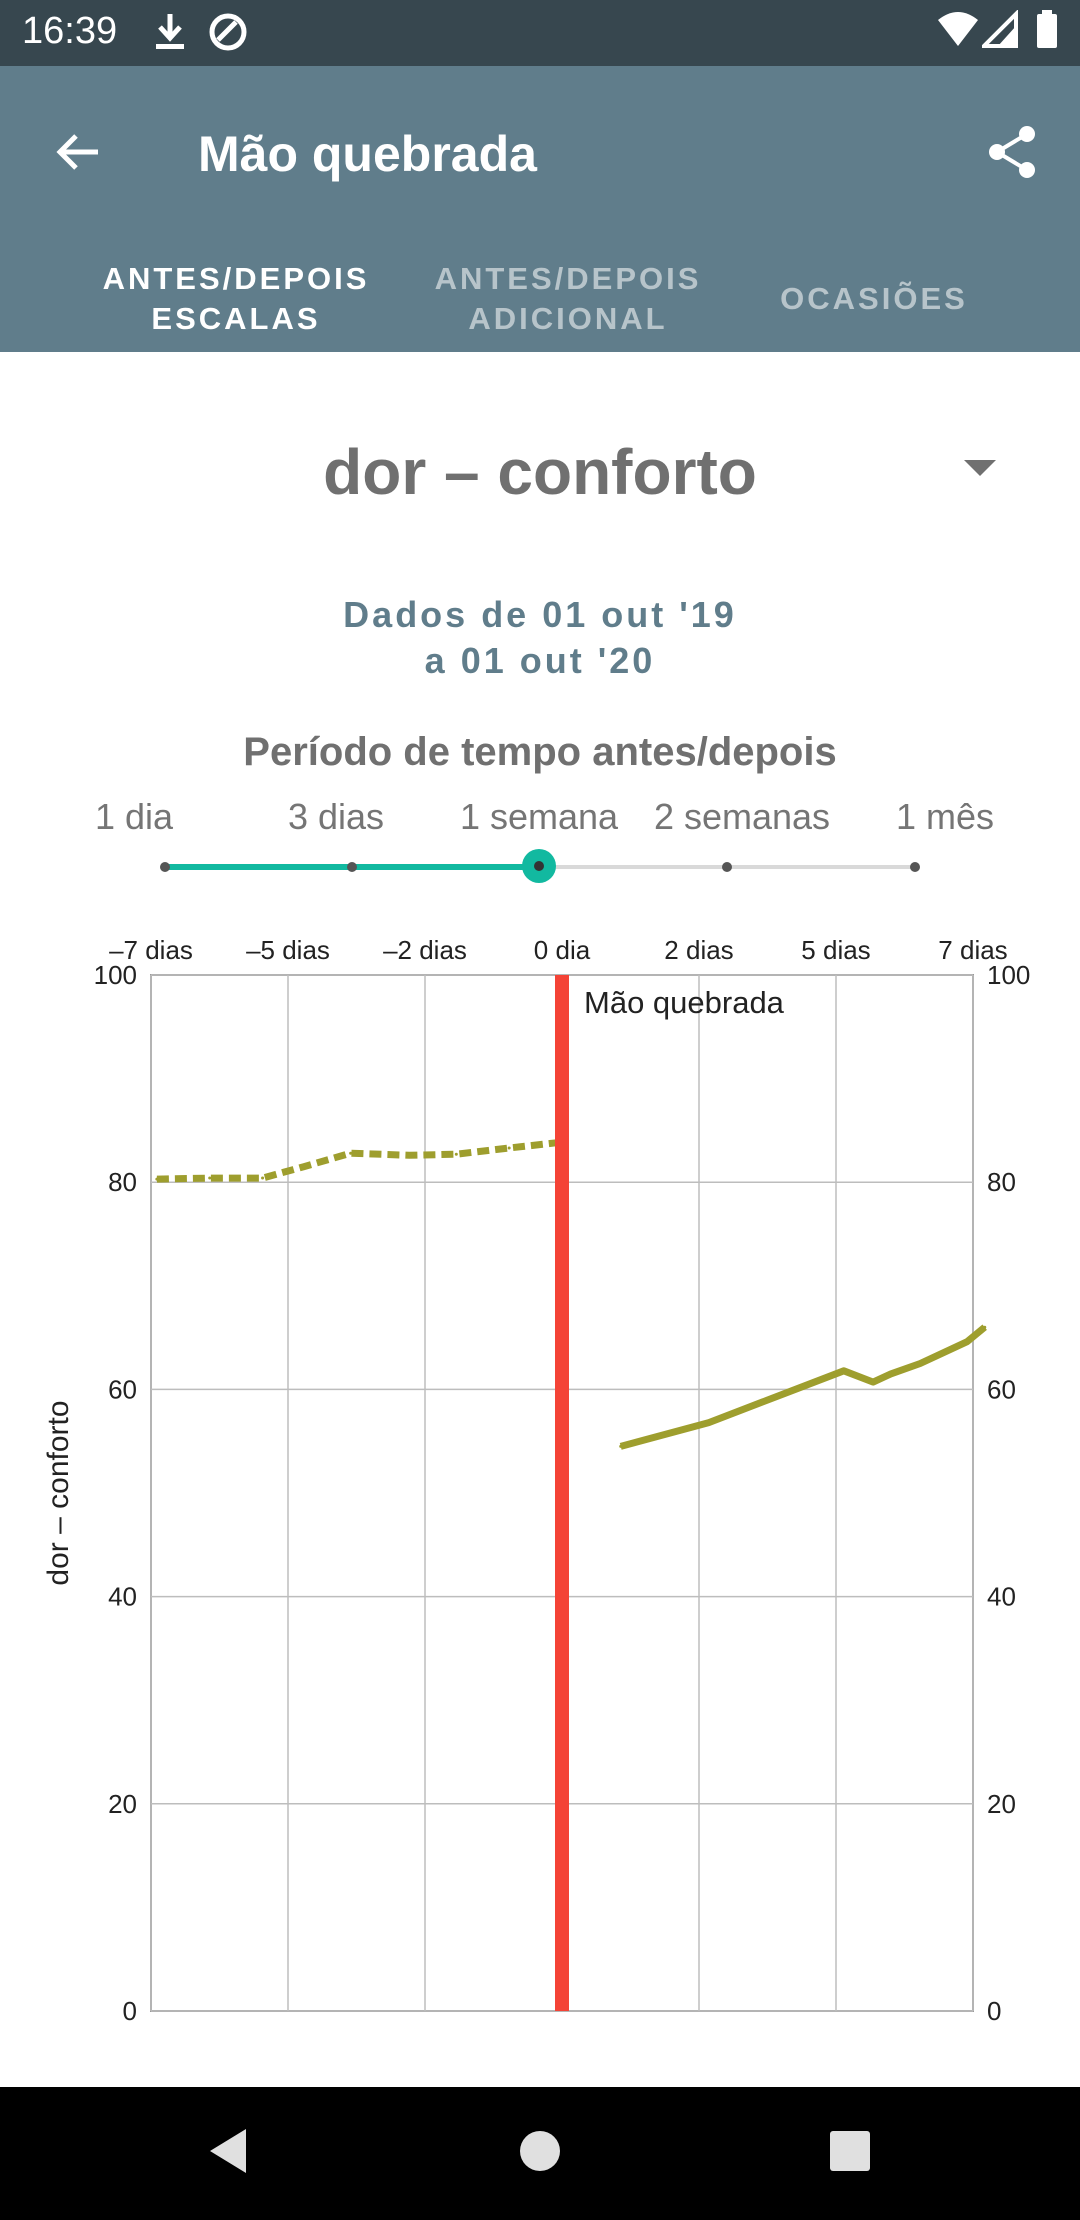  I want to click on navigation-bar, so click(540, 2153).